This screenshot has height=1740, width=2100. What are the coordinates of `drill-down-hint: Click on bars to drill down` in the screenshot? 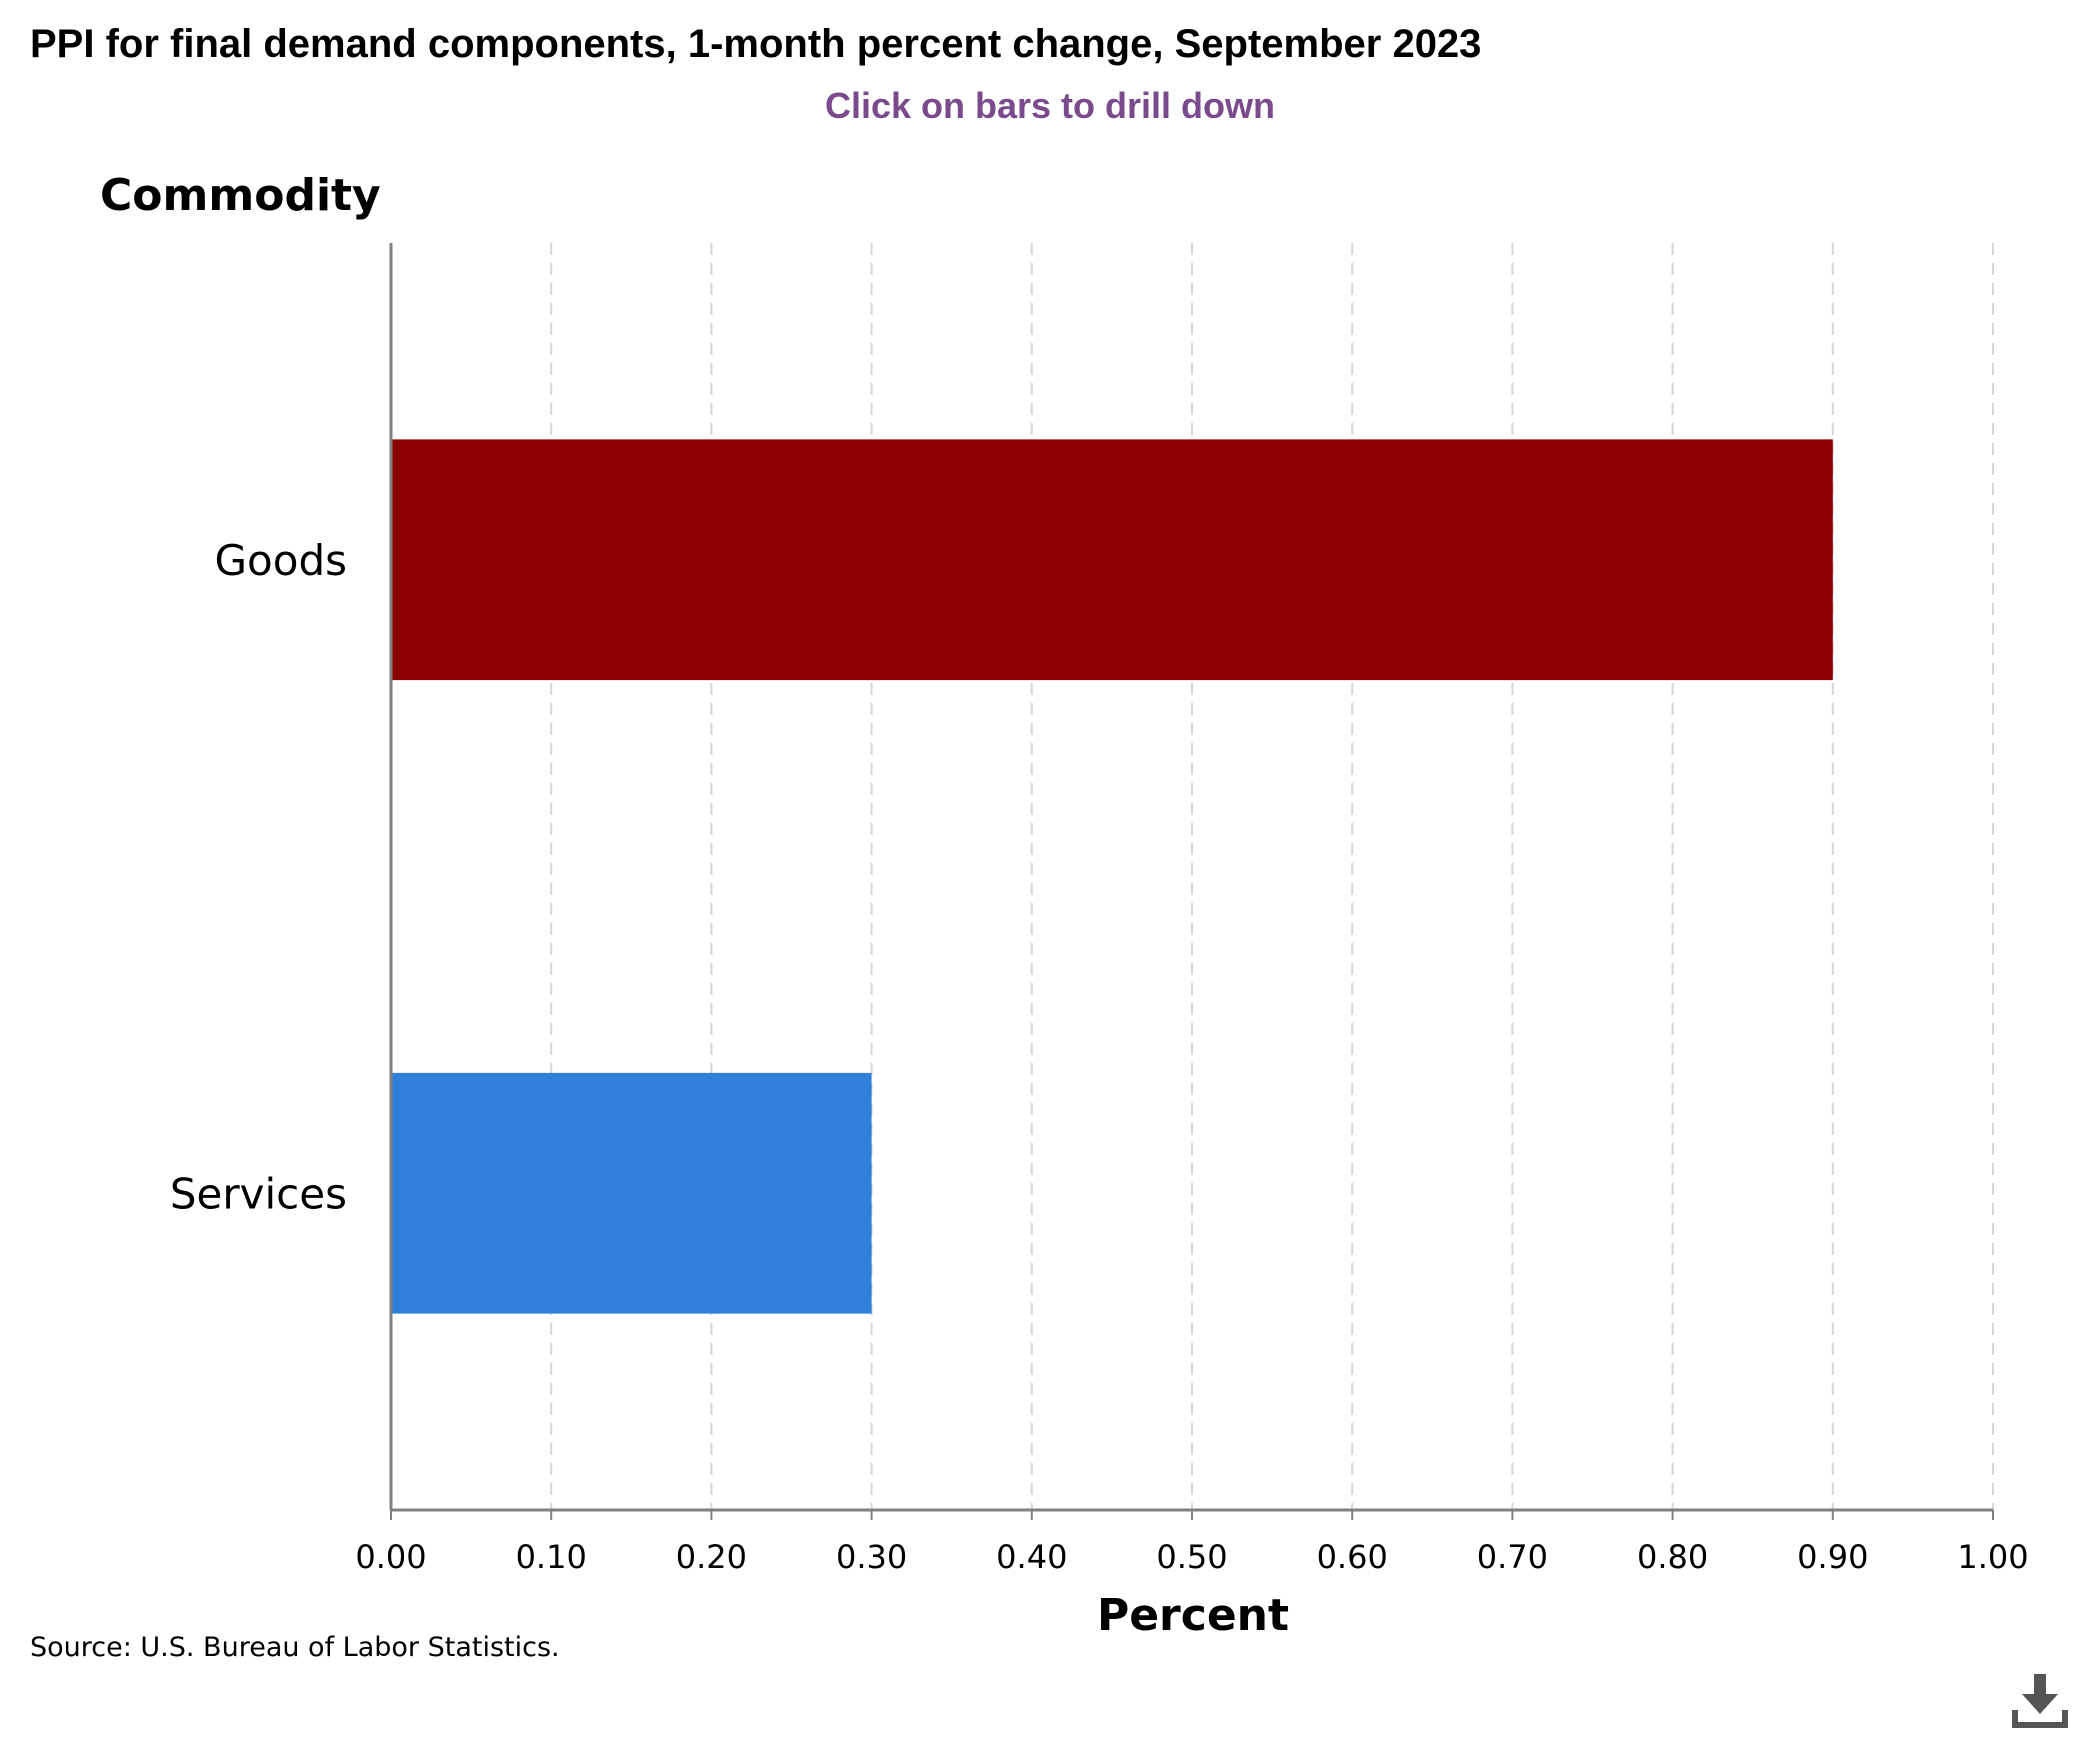 It's located at (1050, 105).